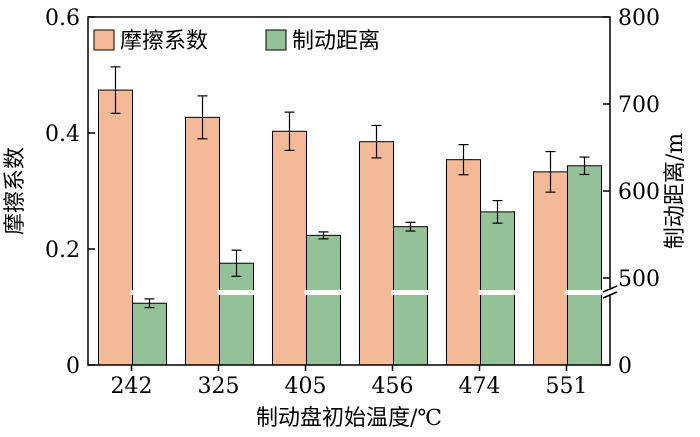 Image resolution: width=700 pixels, height=437 pixels. What do you see at coordinates (62, 18) in the screenshot?
I see `y-left-tick-label-0.6: 0.6` at bounding box center [62, 18].